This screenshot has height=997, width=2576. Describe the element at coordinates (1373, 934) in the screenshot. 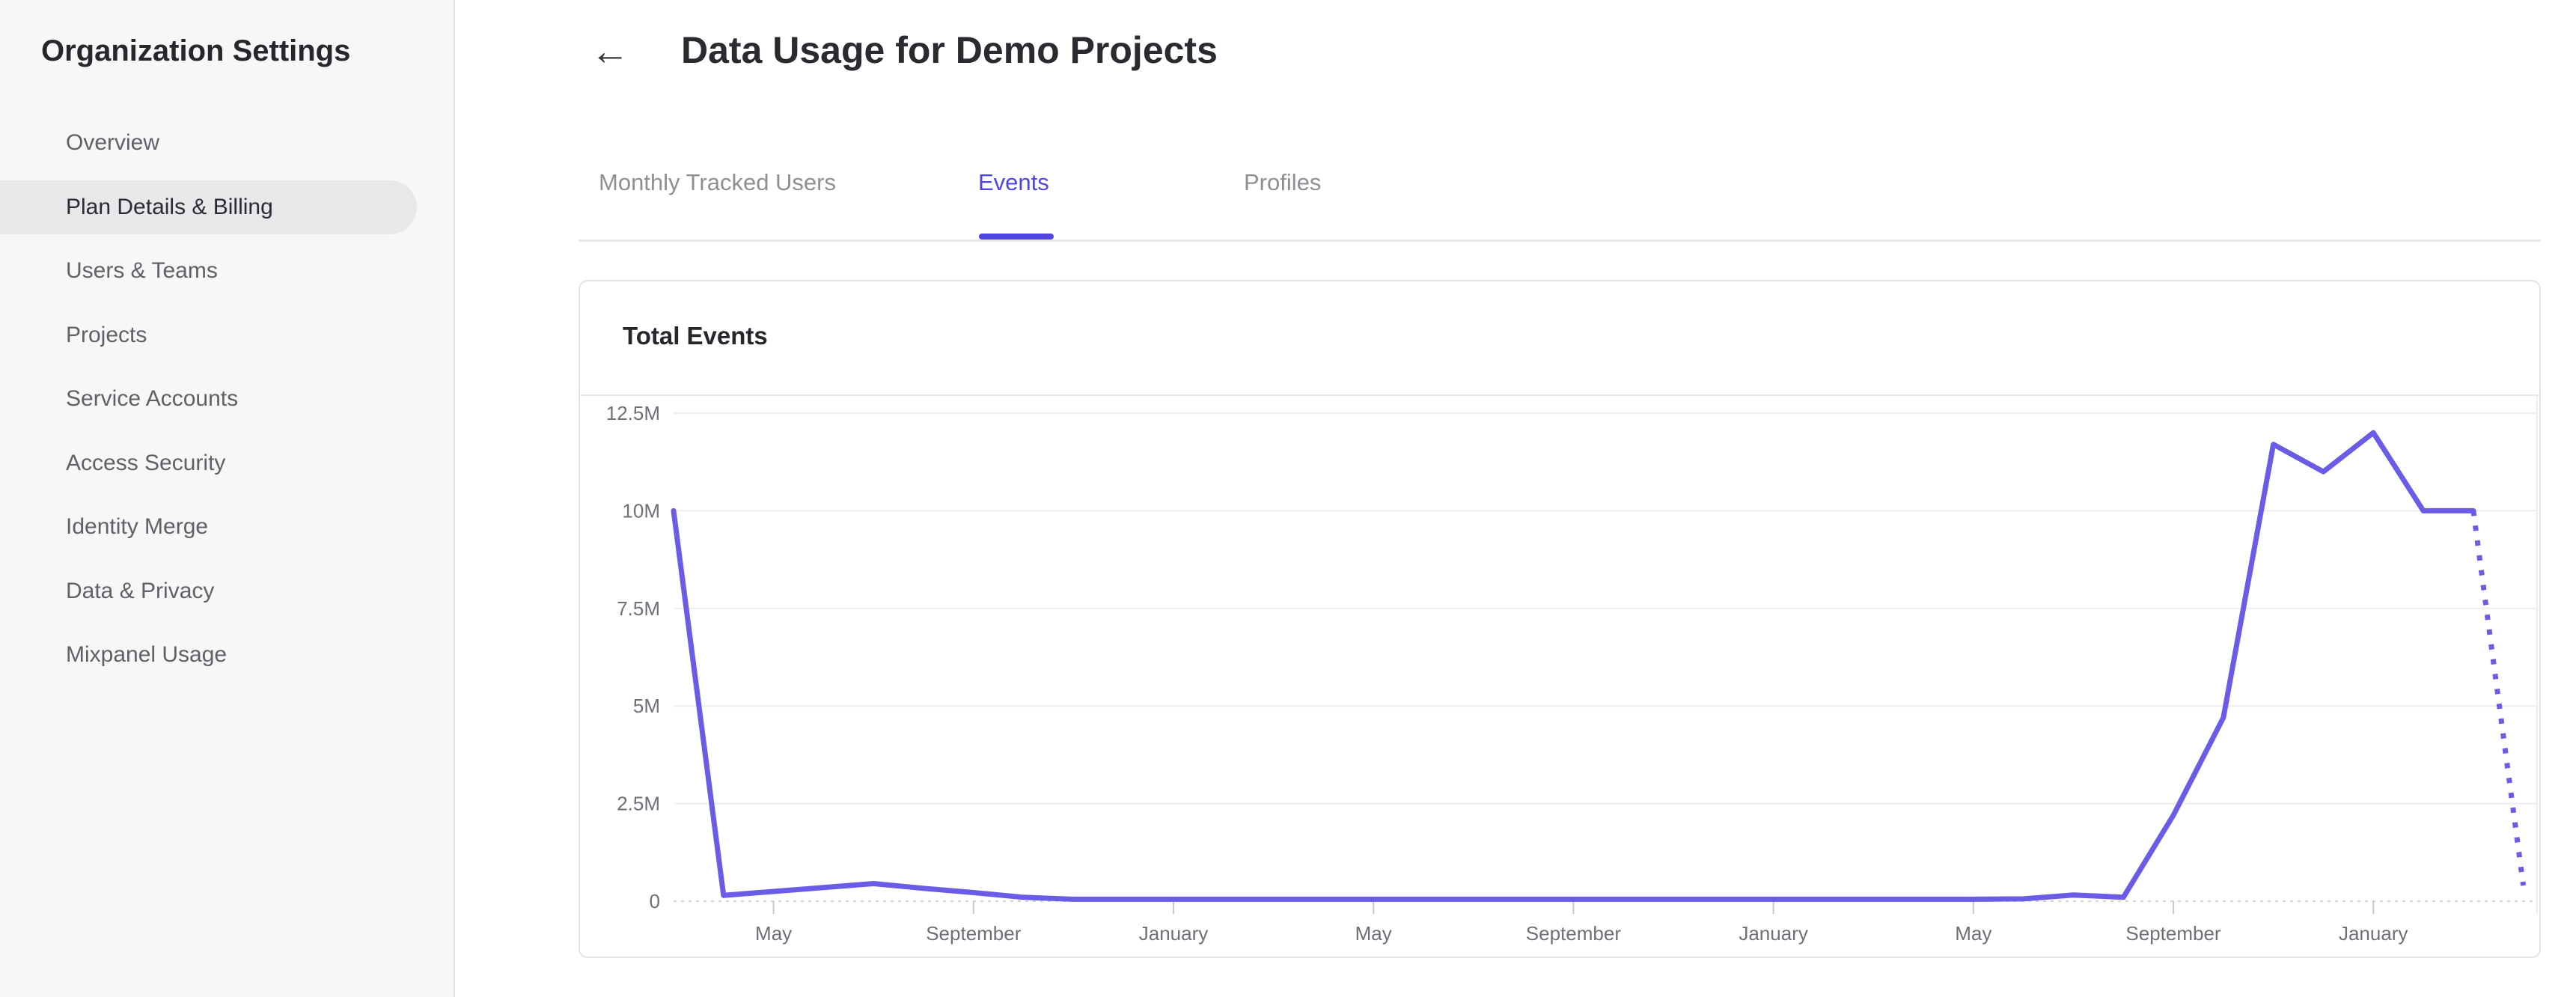

I see `x-axis-label-may-3: May` at that location.